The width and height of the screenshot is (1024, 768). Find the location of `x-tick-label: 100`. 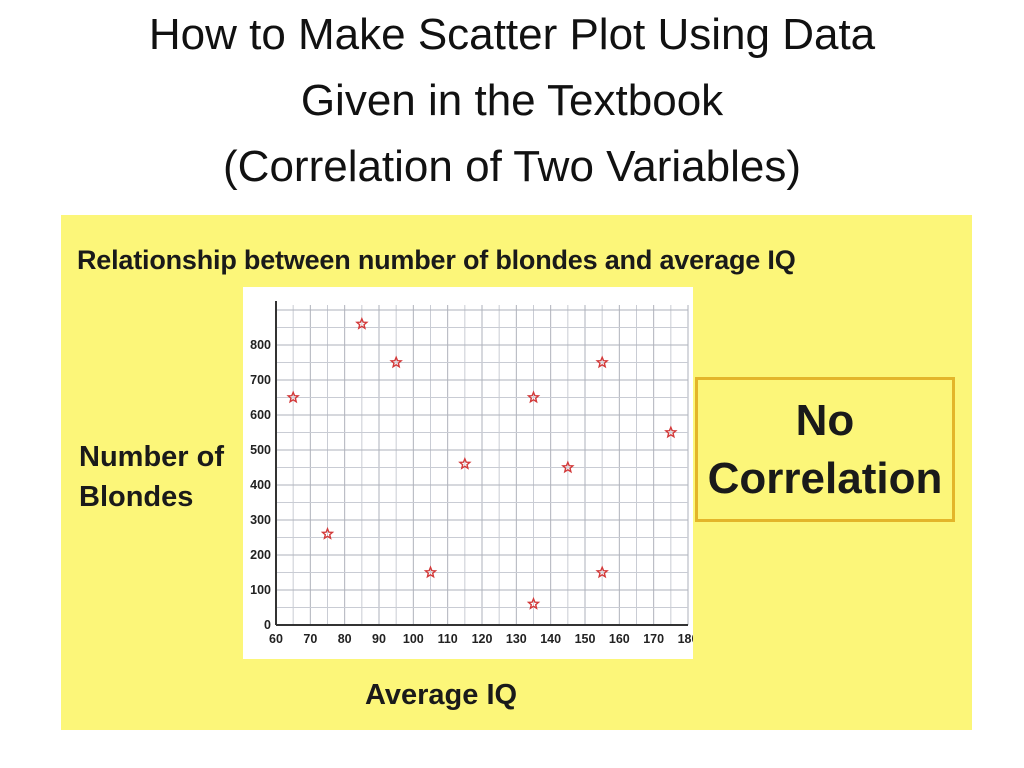

x-tick-label: 100 is located at coordinates (413, 639).